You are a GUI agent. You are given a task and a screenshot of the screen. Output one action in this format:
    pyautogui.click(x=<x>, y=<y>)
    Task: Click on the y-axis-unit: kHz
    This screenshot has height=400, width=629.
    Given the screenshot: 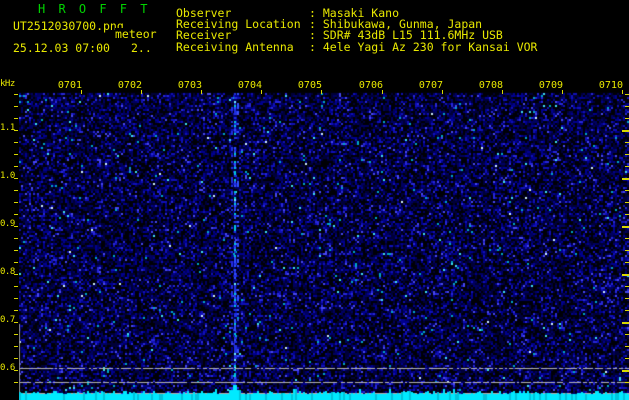 What is the action you would take?
    pyautogui.click(x=7, y=84)
    